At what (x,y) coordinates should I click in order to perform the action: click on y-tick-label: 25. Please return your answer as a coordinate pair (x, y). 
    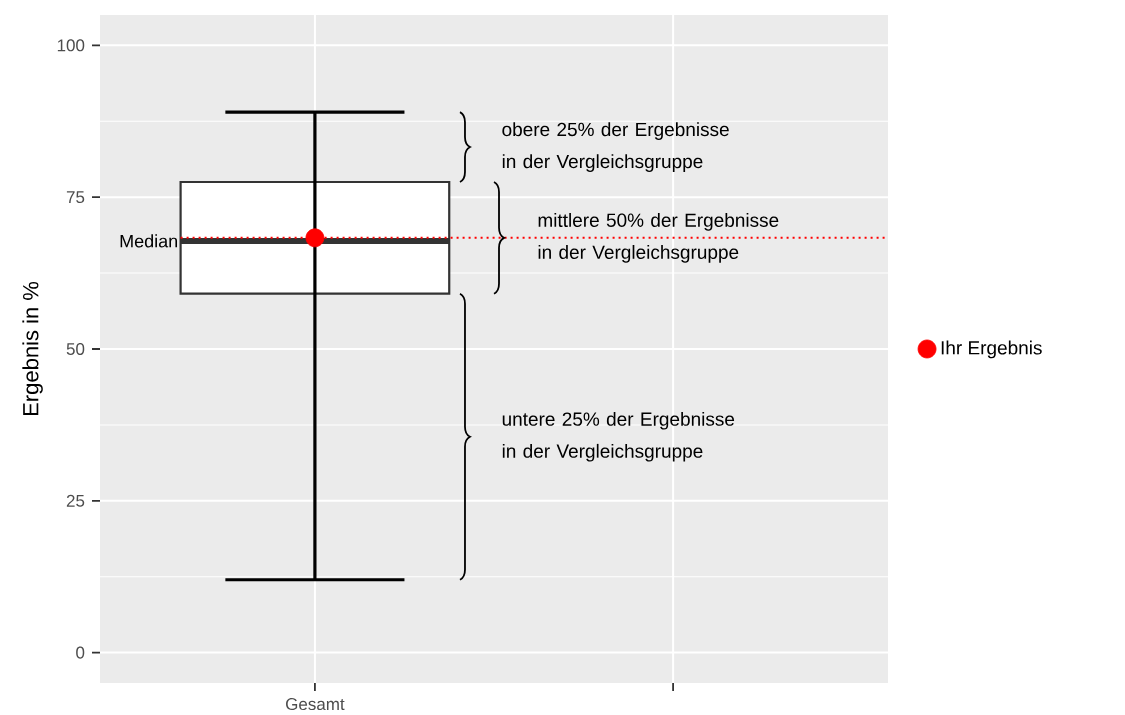
    Looking at the image, I should click on (75, 500).